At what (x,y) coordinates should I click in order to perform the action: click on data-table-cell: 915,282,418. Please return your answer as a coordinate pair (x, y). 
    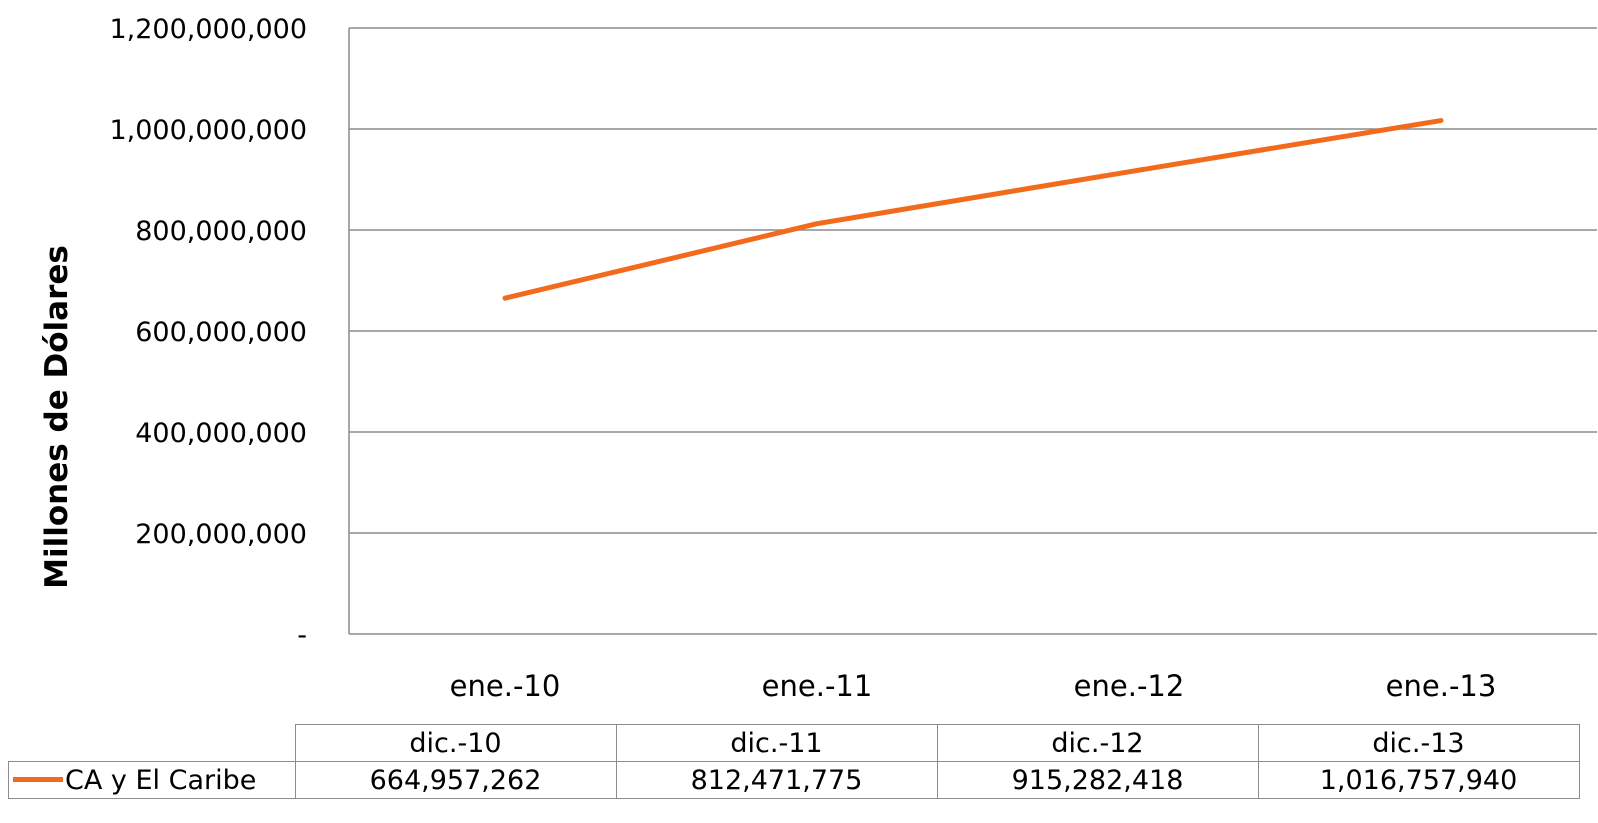
    Looking at the image, I should click on (1097, 780).